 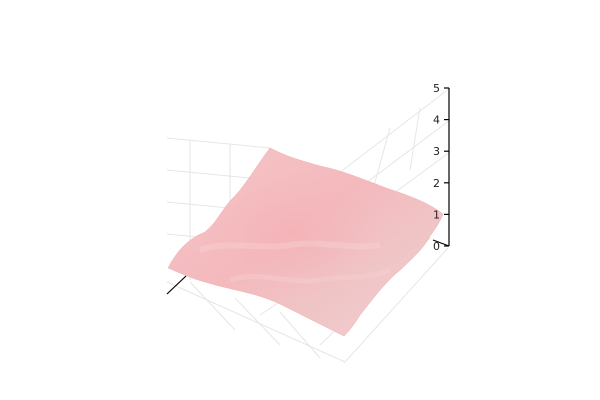 What do you see at coordinates (441, 167) in the screenshot?
I see `z-axis-ticks: 0 1 2 3 4 5` at bounding box center [441, 167].